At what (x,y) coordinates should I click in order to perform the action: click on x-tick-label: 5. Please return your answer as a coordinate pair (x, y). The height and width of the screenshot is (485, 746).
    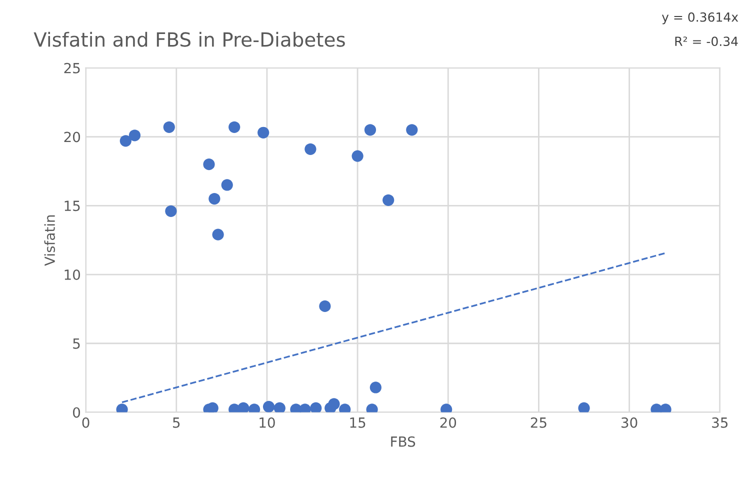
    Looking at the image, I should click on (176, 423).